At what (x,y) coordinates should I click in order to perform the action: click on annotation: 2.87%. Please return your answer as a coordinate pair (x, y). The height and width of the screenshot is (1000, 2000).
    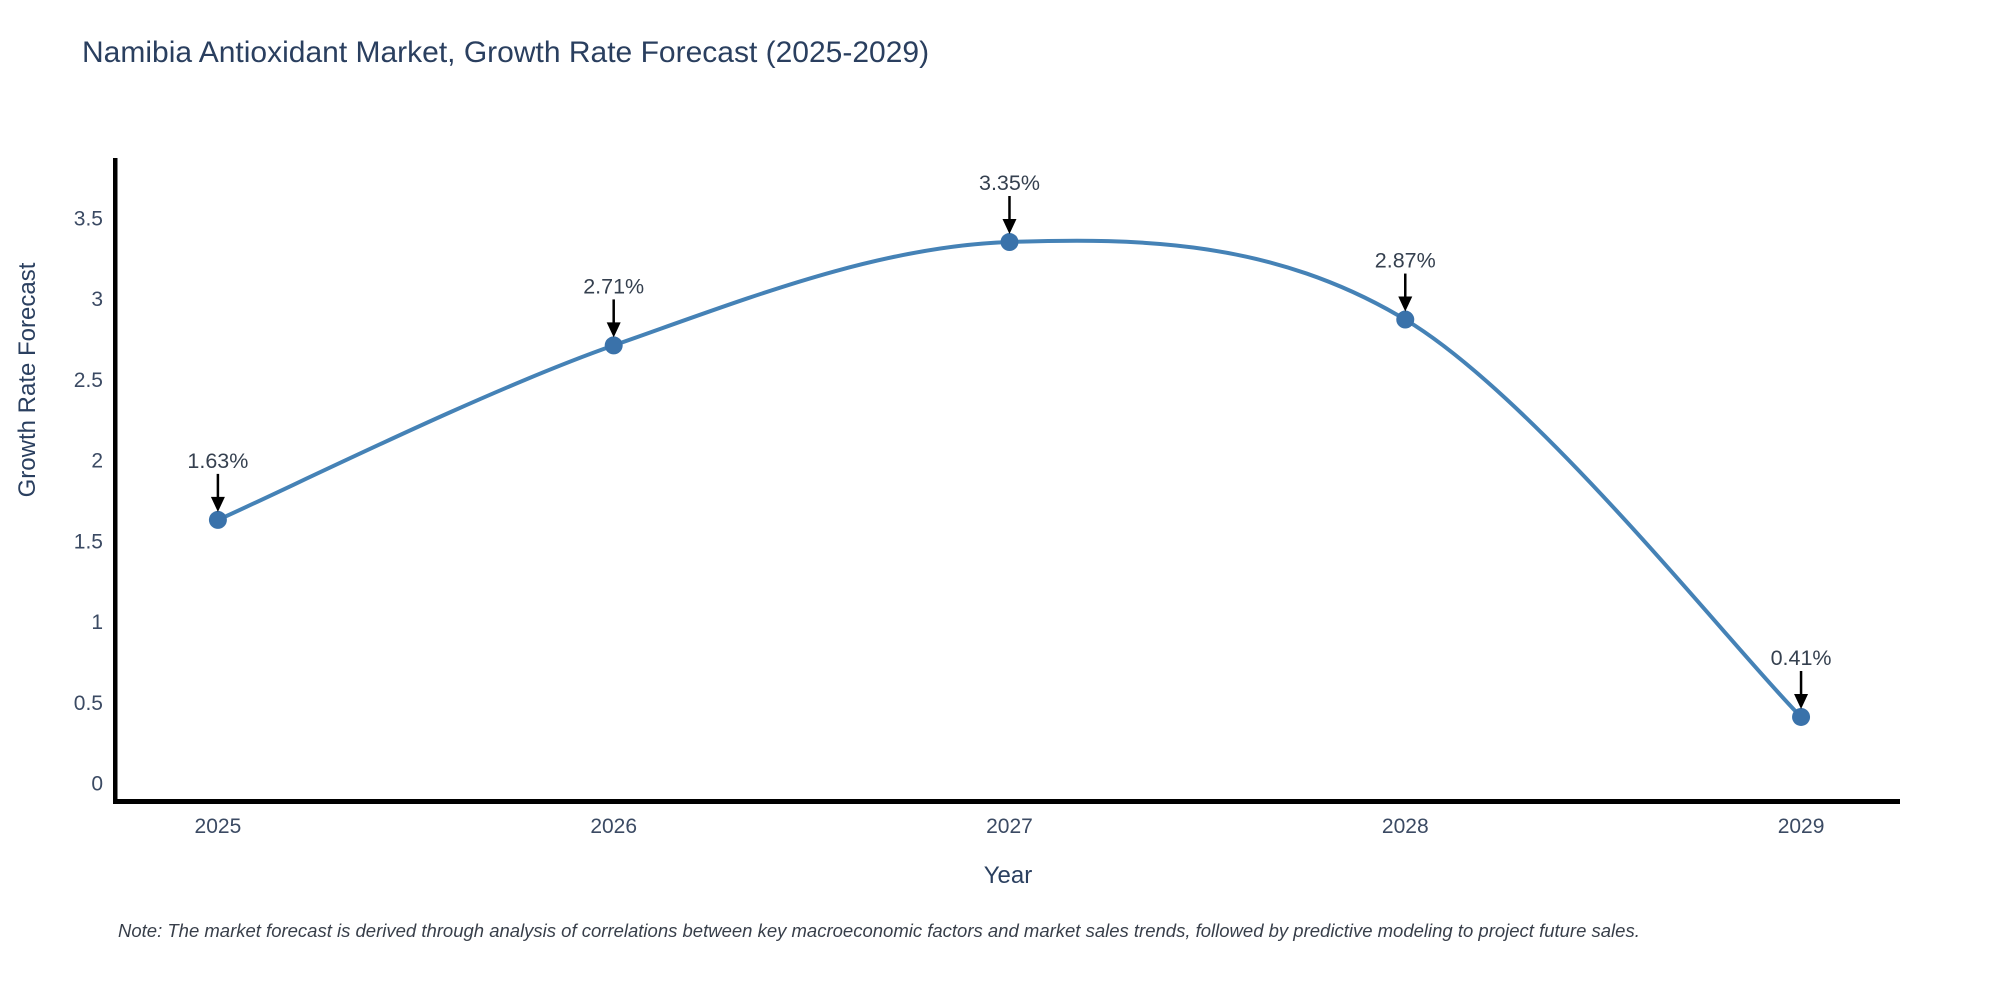
    Looking at the image, I should click on (1405, 280).